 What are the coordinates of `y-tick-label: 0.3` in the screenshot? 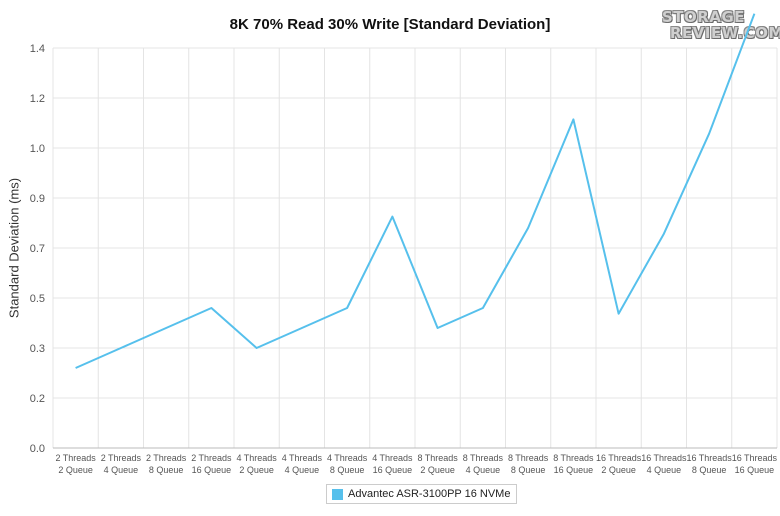 It's located at (37, 349).